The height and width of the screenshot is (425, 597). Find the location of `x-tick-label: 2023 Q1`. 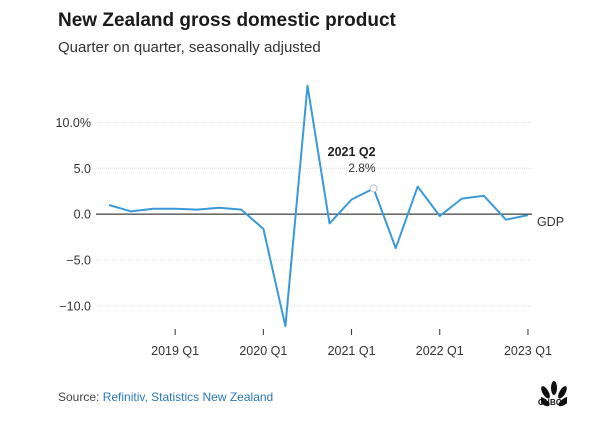

x-tick-label: 2023 Q1 is located at coordinates (528, 351).